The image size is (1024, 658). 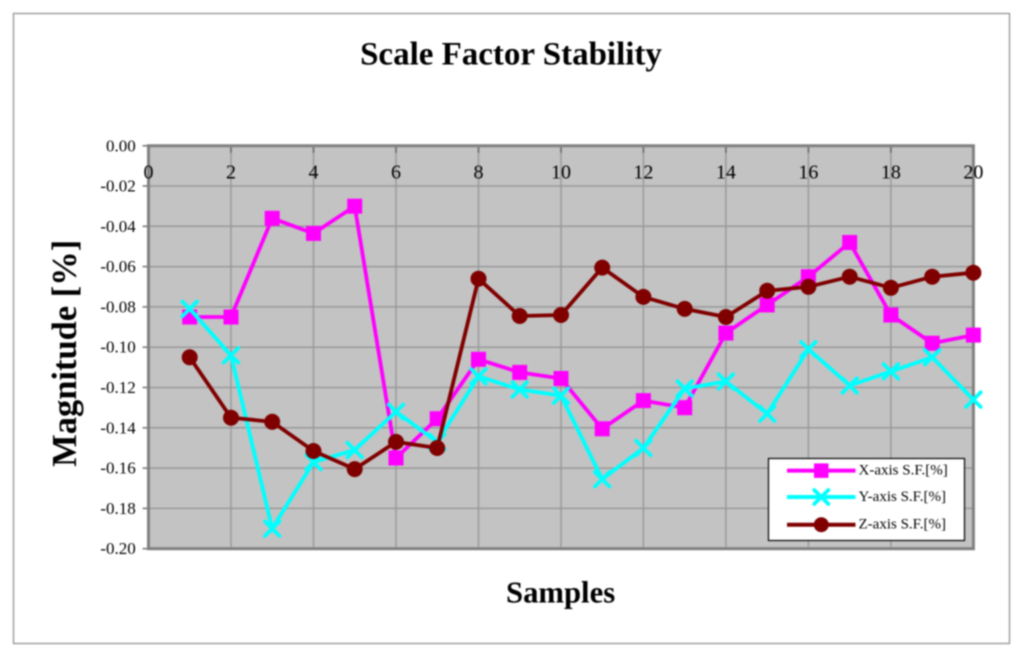 What do you see at coordinates (117, 266) in the screenshot?
I see `svg-text: -0.06` at bounding box center [117, 266].